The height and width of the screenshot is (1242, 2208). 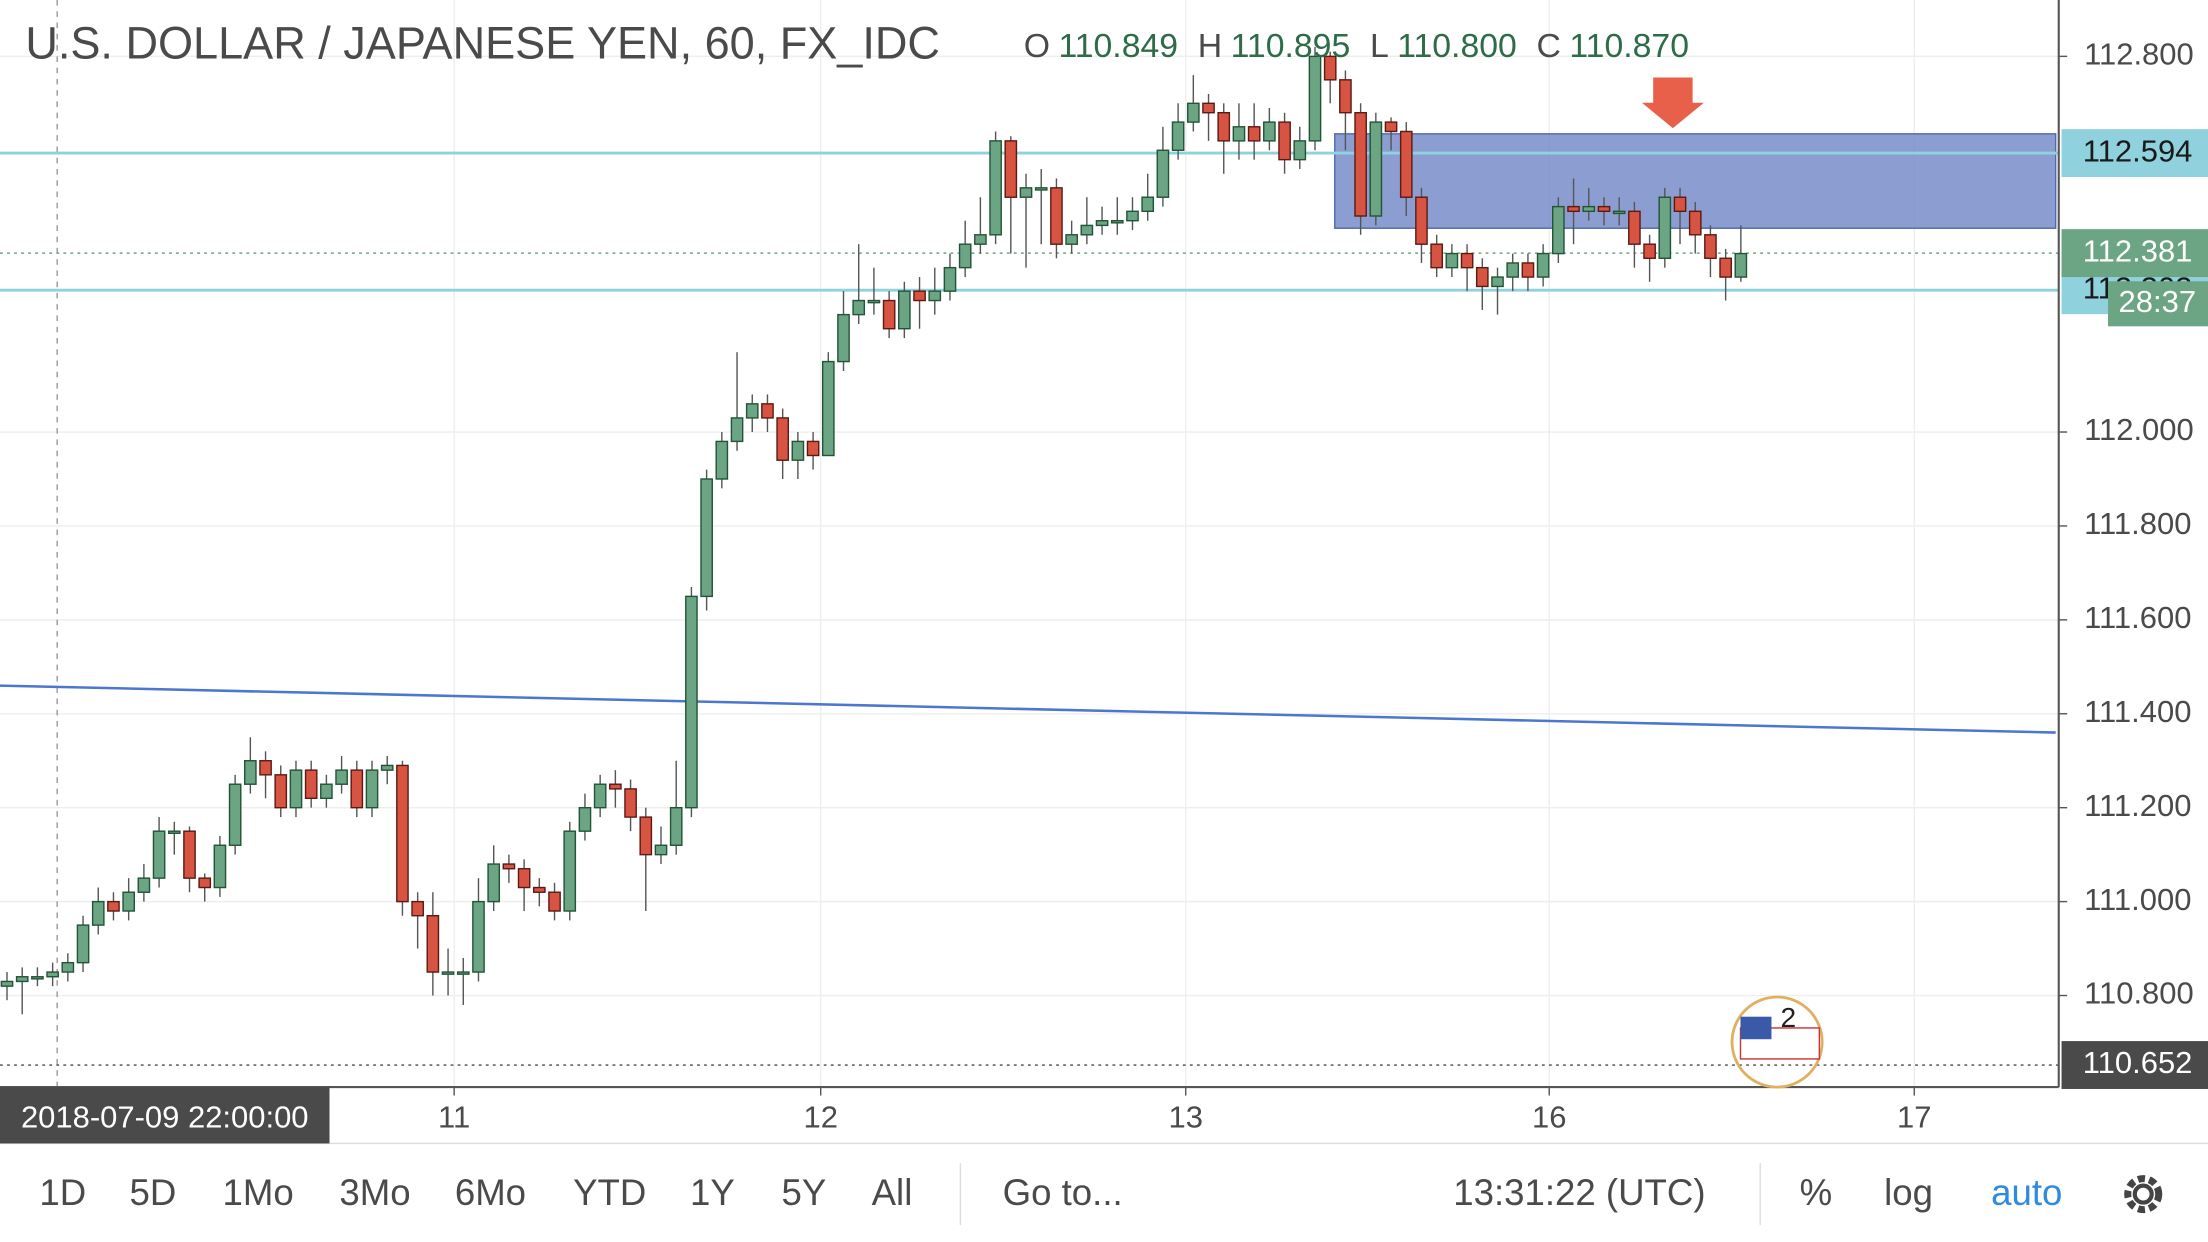 What do you see at coordinates (1210, 46) in the screenshot?
I see `legend-key: H` at bounding box center [1210, 46].